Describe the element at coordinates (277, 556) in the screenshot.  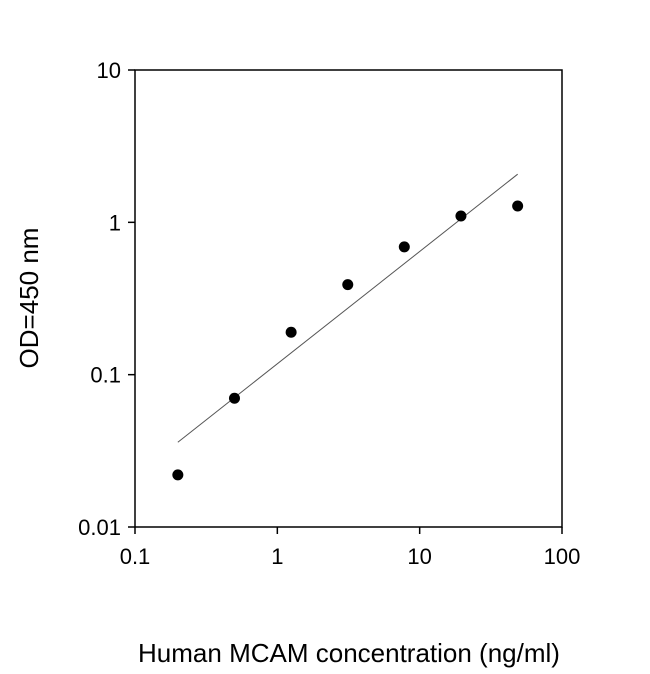
I see `x-tick-label: 1` at that location.